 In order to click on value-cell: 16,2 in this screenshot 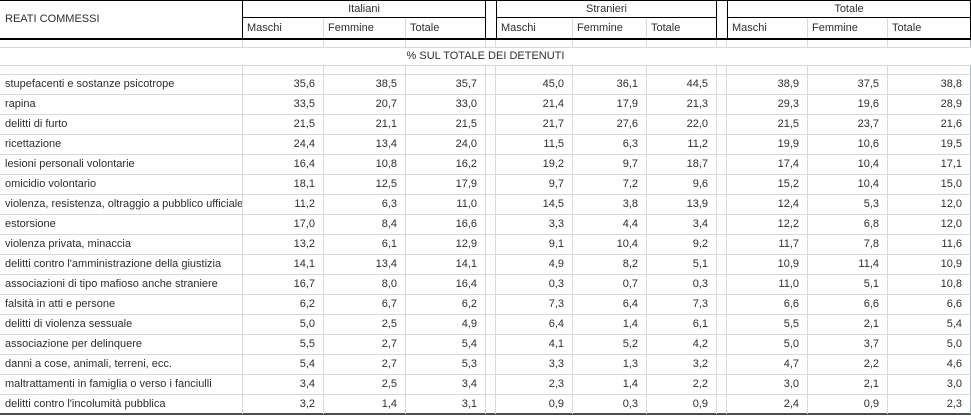, I will do `click(446, 164)`.